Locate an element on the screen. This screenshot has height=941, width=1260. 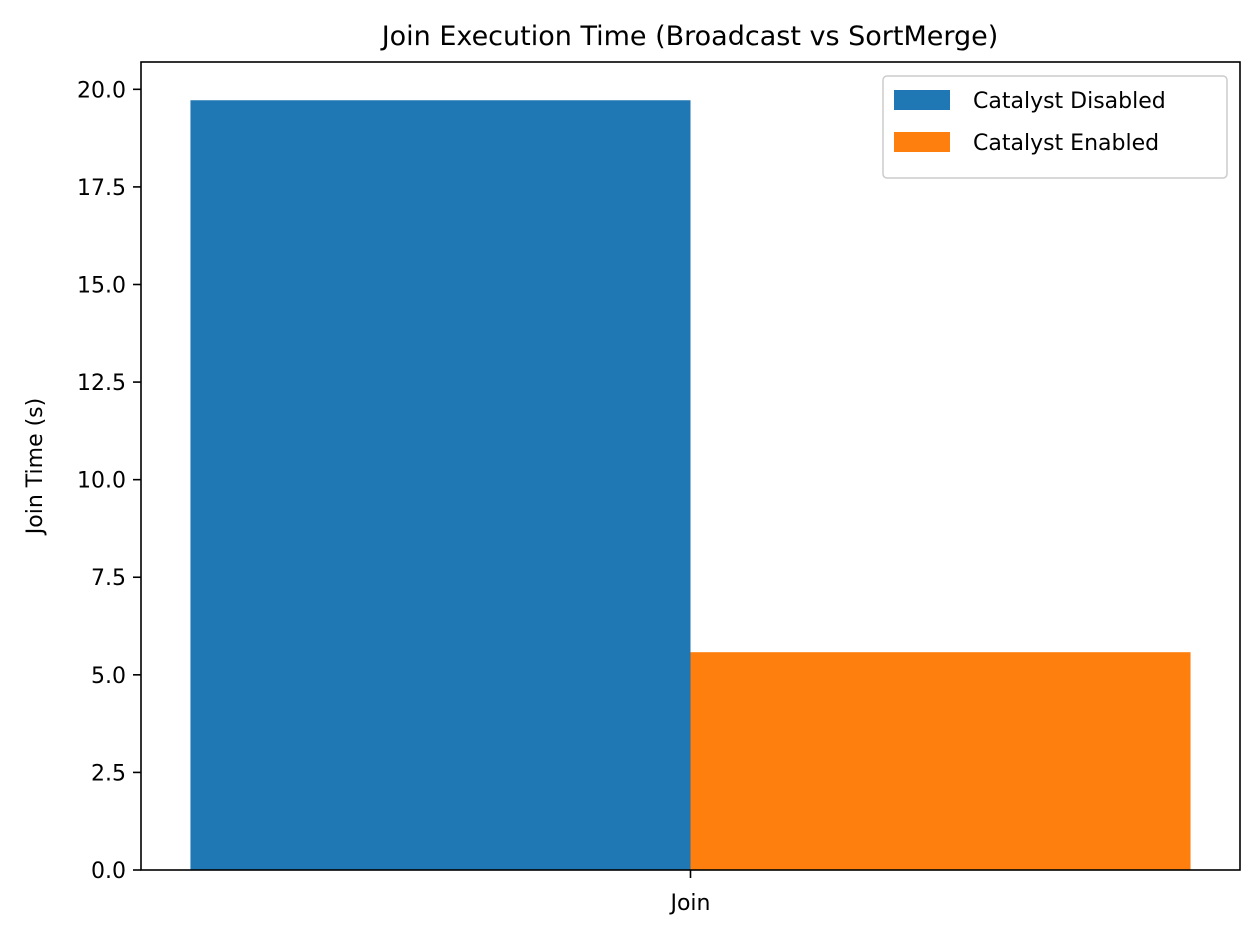
bar-catalyst-enabled is located at coordinates (940, 761).